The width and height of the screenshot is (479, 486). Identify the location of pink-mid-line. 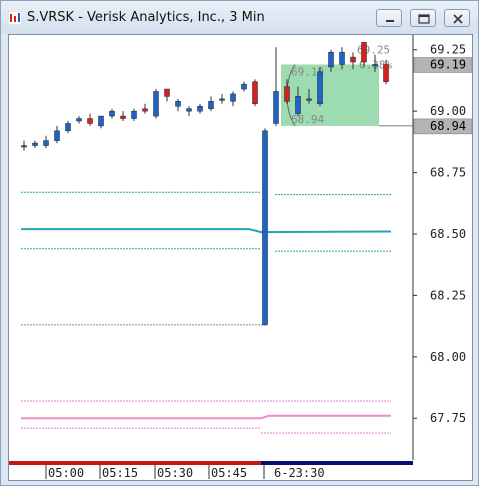
(206, 417).